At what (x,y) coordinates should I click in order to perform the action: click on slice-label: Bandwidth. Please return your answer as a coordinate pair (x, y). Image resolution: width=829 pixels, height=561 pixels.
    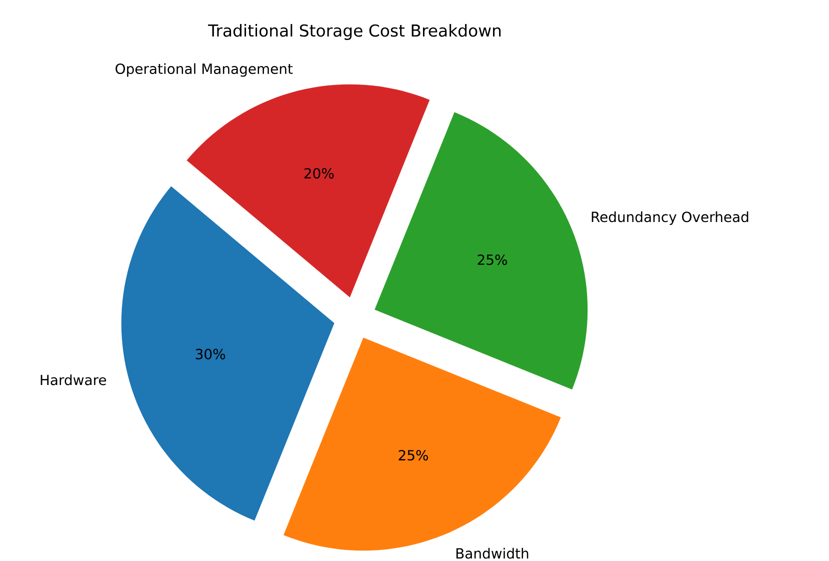
    Looking at the image, I should click on (492, 553).